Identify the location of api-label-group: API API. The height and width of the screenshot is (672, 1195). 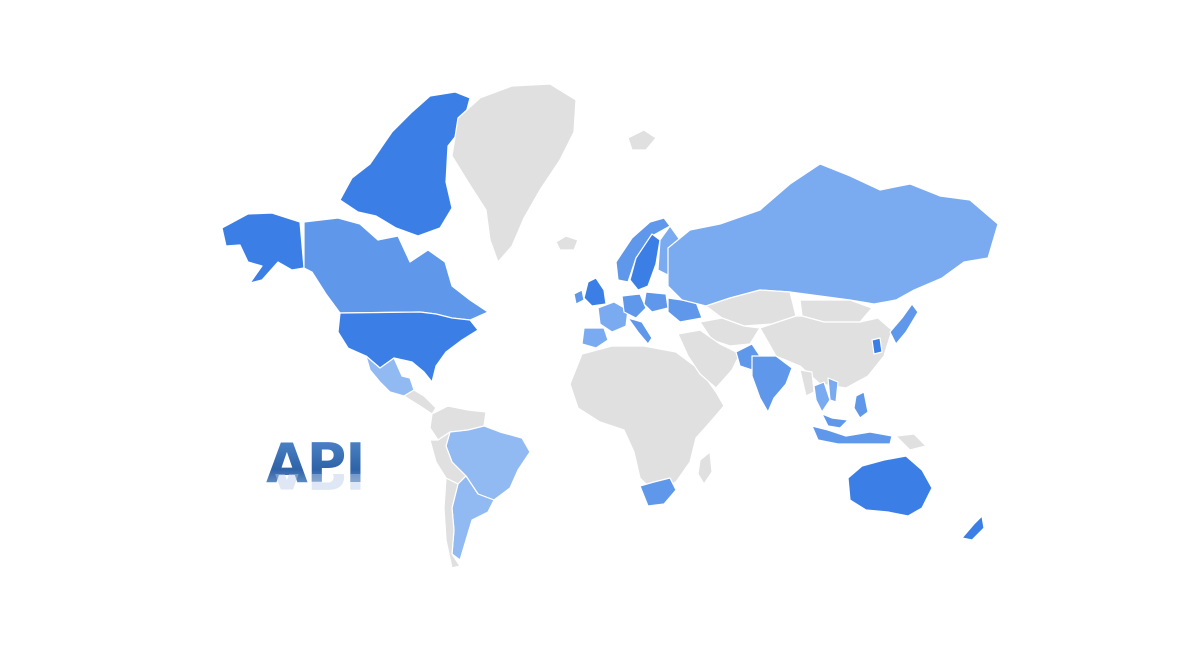
(321, 476).